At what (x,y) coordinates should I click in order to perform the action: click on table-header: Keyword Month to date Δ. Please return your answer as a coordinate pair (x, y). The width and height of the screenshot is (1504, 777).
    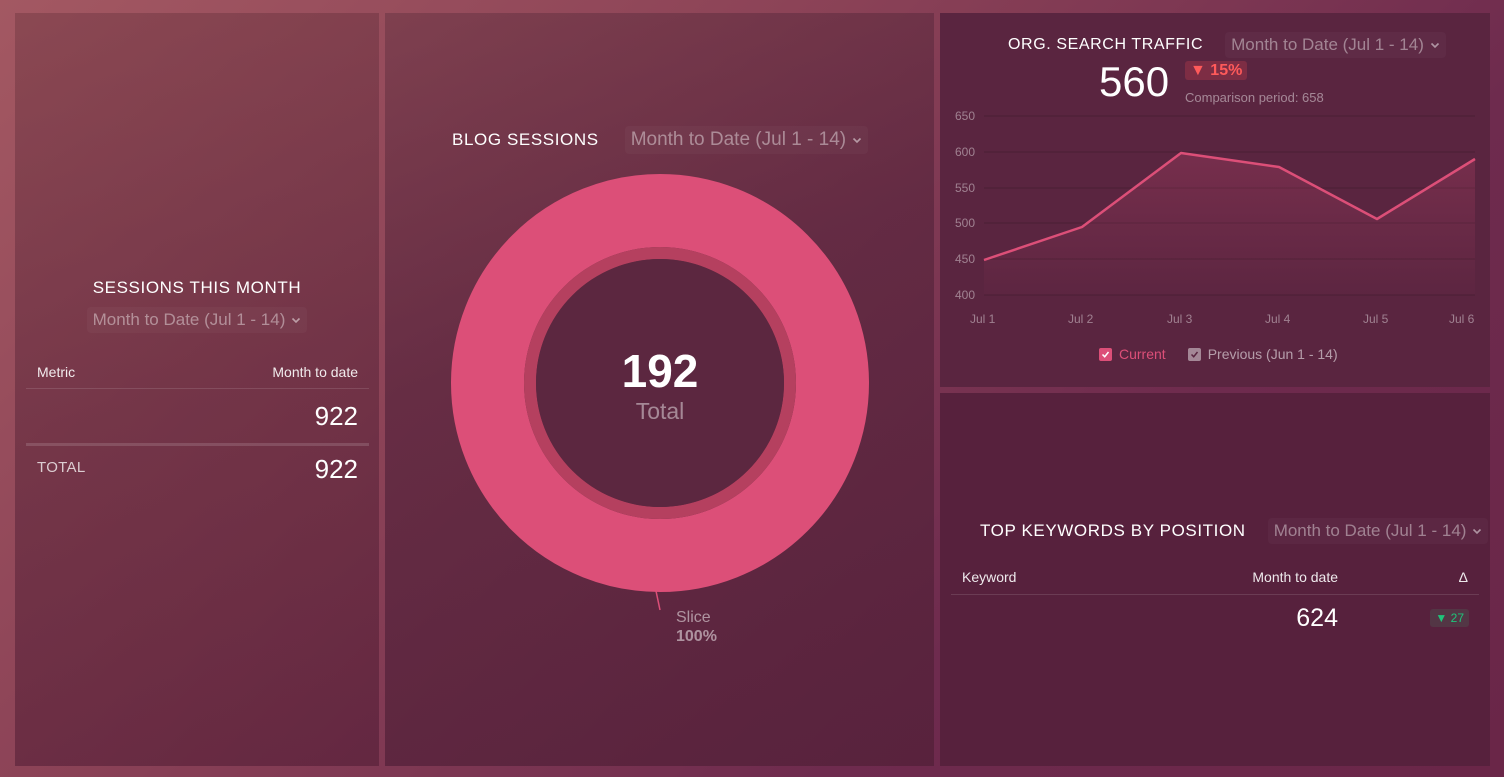
    Looking at the image, I should click on (1215, 582).